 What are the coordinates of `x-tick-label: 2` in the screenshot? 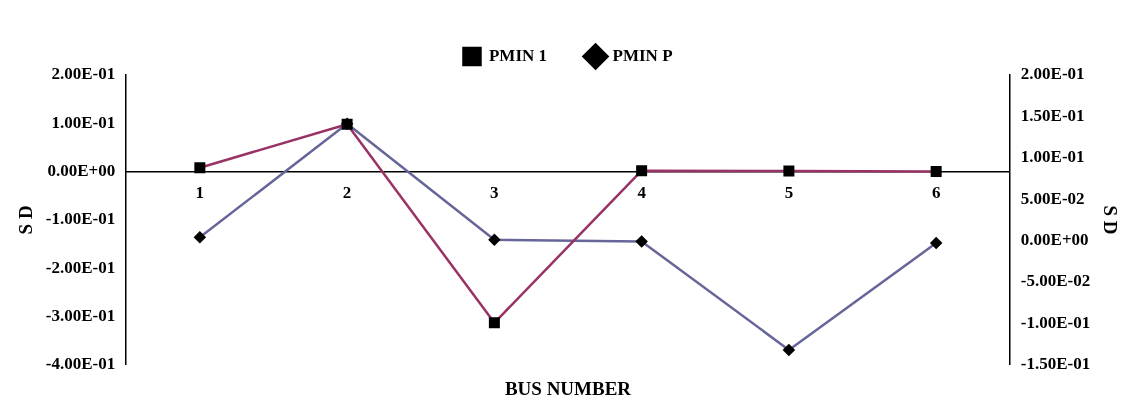 It's located at (347, 193).